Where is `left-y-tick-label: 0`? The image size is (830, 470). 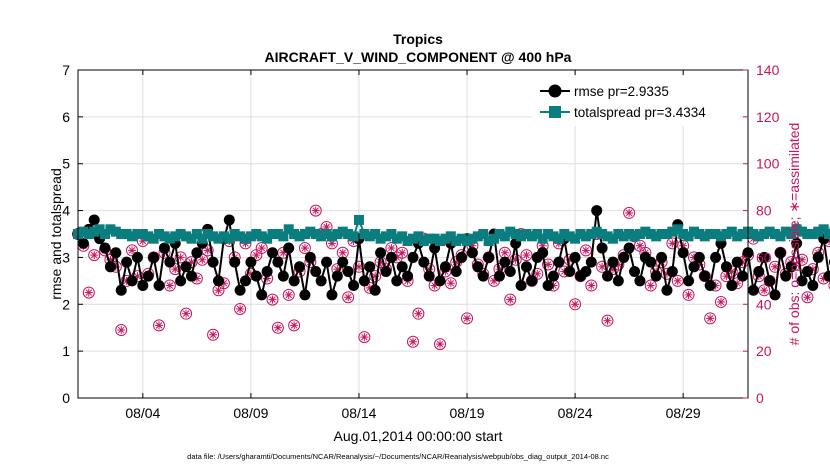 left-y-tick-label: 0 is located at coordinates (66, 398).